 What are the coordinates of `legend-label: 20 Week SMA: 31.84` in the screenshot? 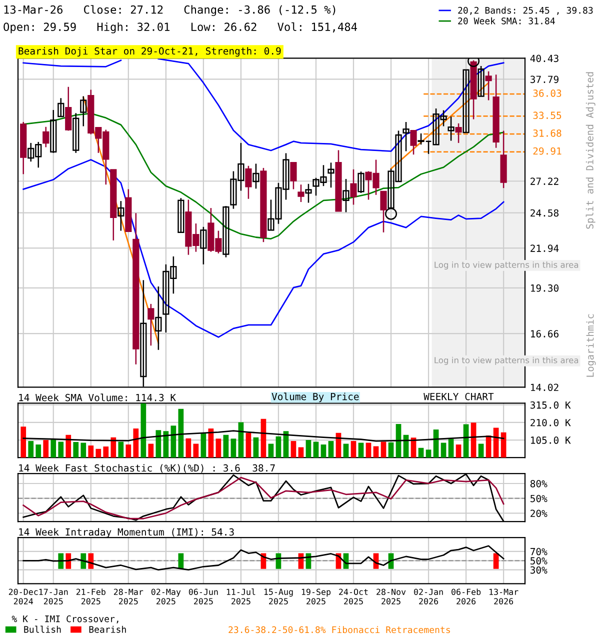 It's located at (506, 20).